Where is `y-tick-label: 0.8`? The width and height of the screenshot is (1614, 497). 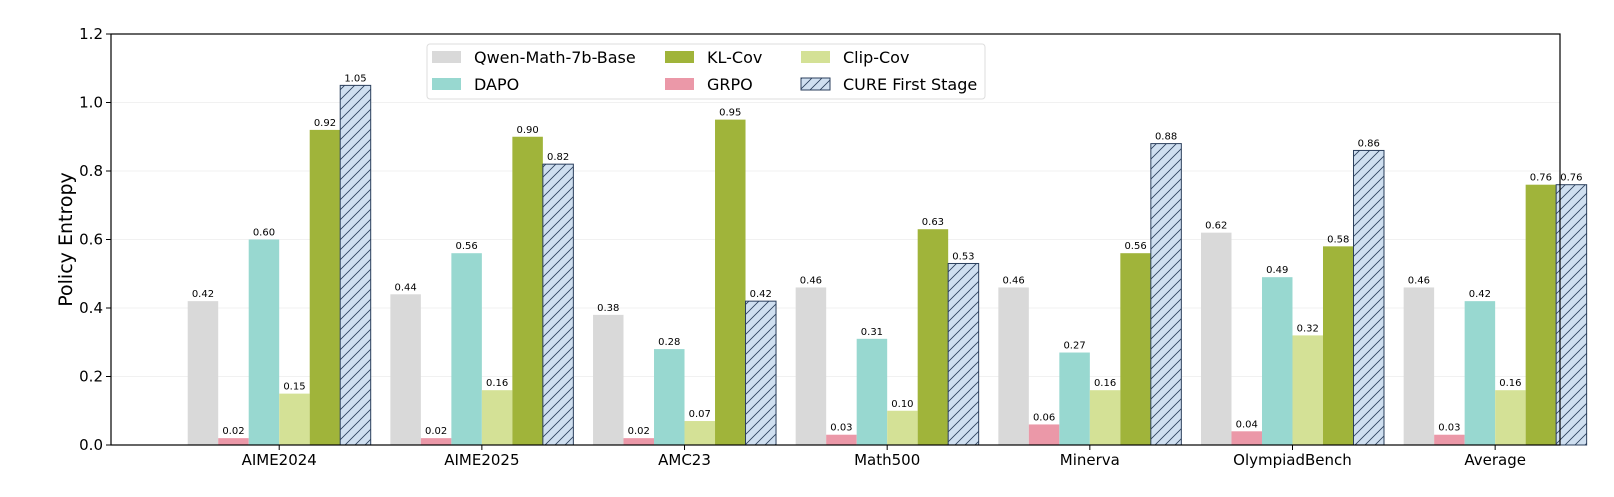
y-tick-label: 0.8 is located at coordinates (91, 171).